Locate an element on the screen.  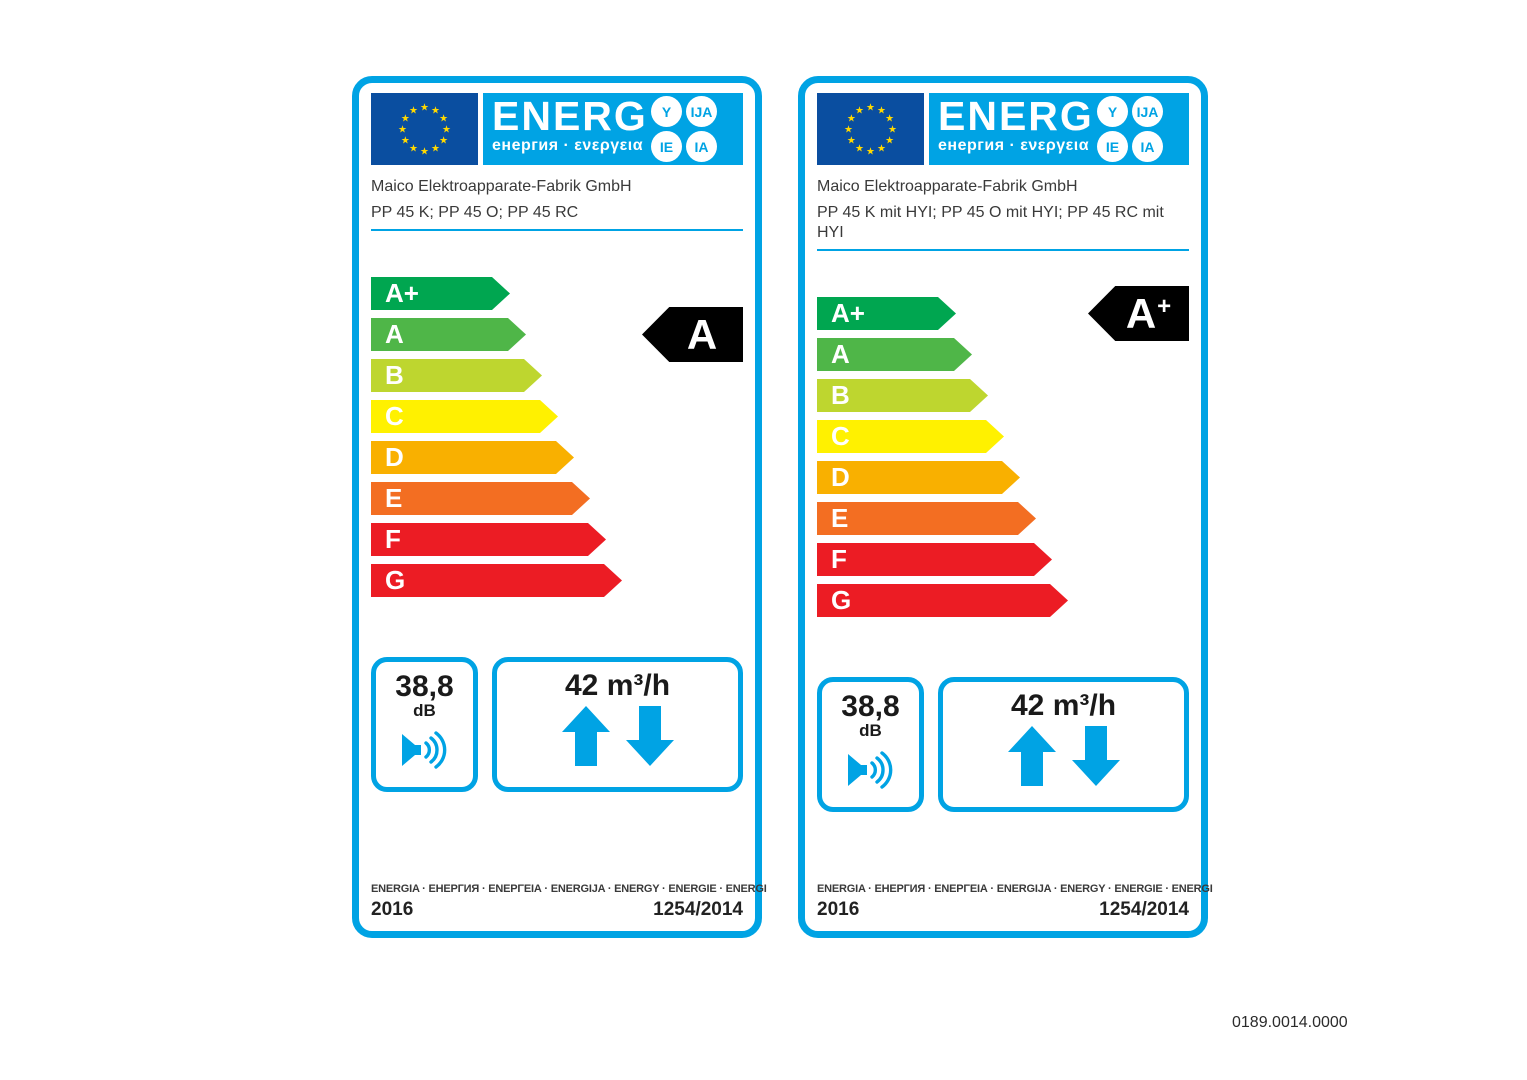
class-bar-D: D is located at coordinates (472, 457).